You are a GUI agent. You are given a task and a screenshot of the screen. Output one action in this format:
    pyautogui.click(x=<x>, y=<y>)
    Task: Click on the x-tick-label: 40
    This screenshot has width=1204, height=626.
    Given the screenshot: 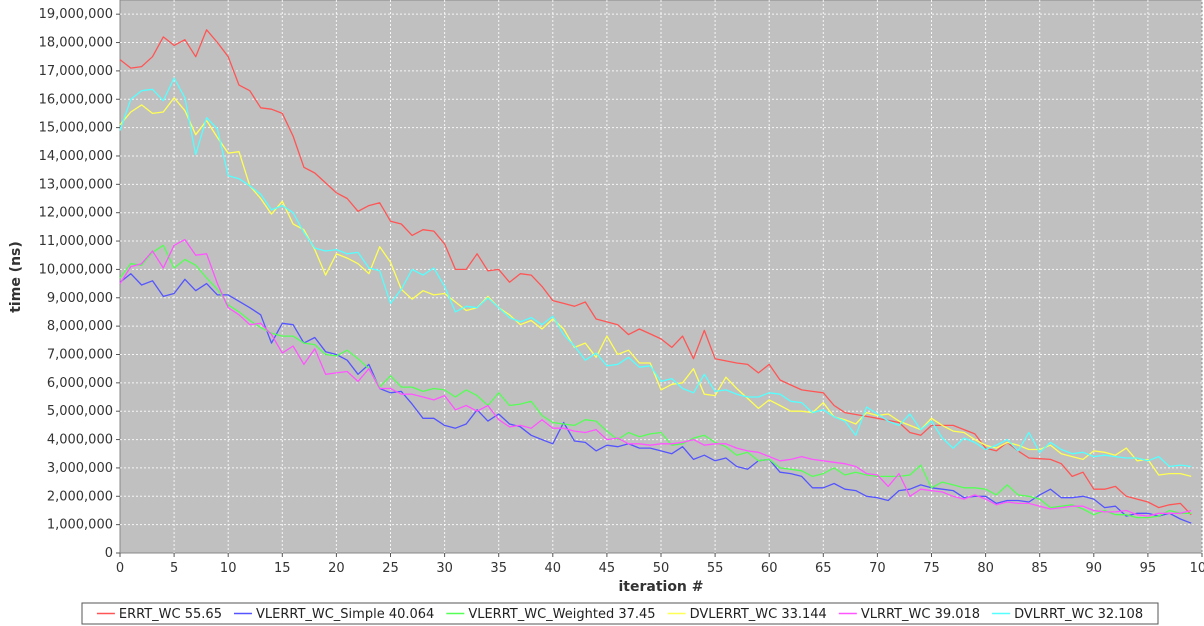 What is the action you would take?
    pyautogui.click(x=553, y=568)
    